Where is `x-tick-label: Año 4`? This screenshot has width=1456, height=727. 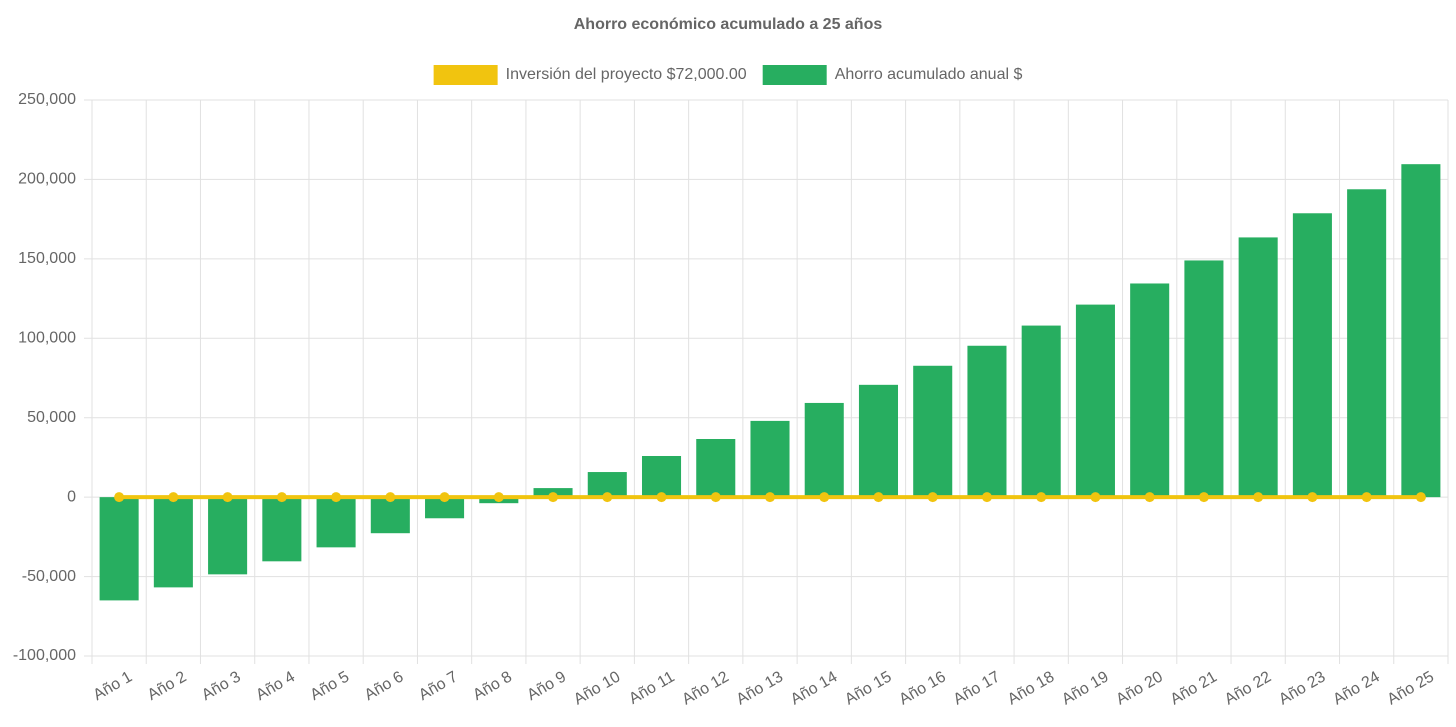 x-tick-label: Año 4 is located at coordinates (275, 686).